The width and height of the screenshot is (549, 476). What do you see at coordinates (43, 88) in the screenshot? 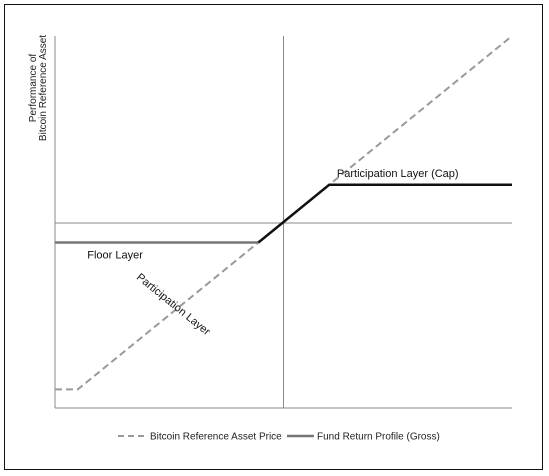
I see `y-axis-title-line-2: Bitcoin Reference Asset` at bounding box center [43, 88].